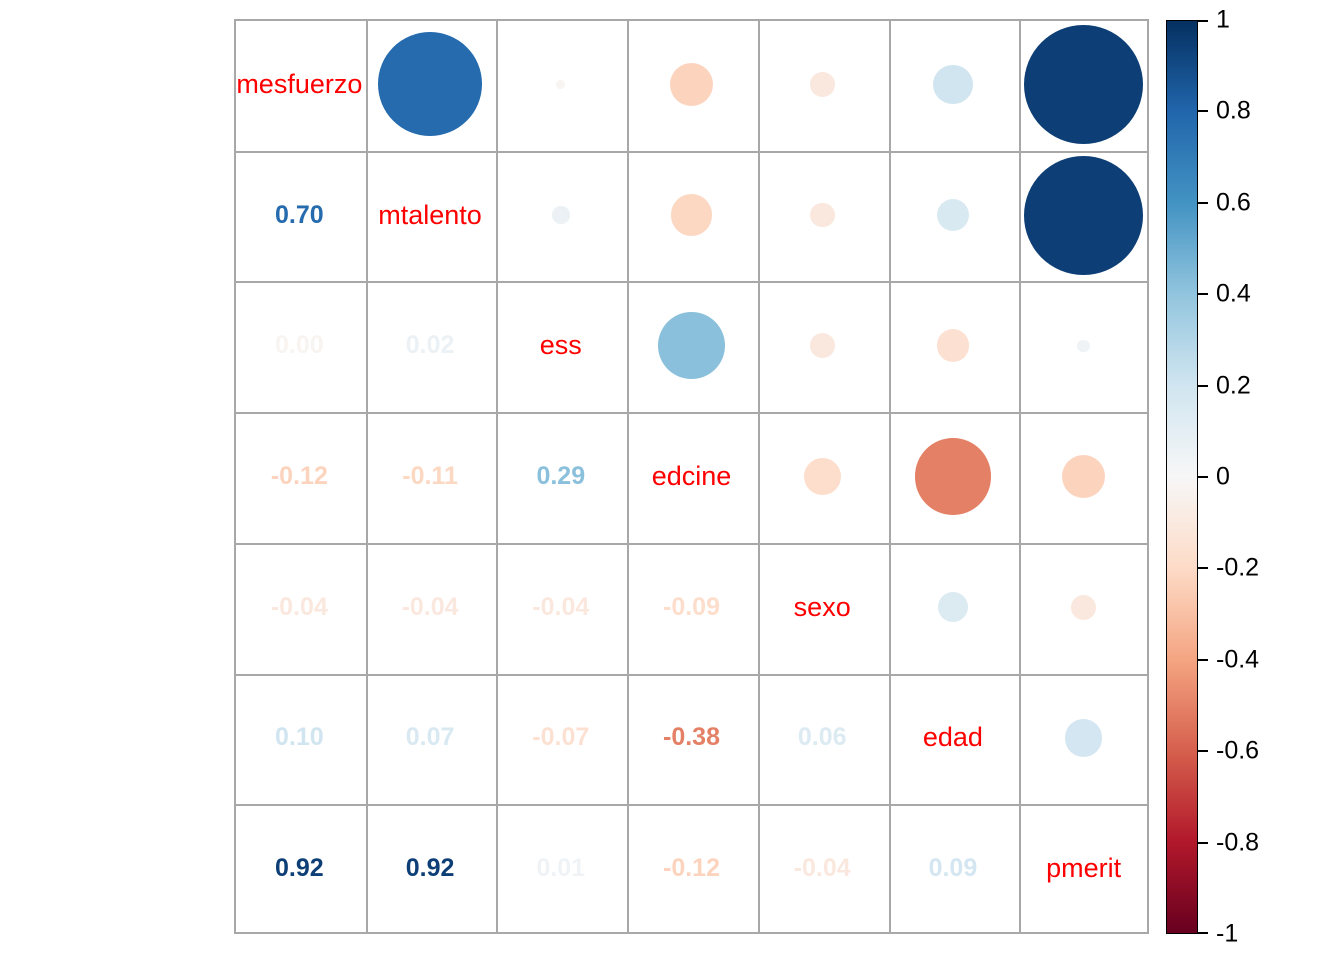 The height and width of the screenshot is (960, 1344). I want to click on corr-value-pmerit-mesfuerzo: 0.92, so click(299, 868).